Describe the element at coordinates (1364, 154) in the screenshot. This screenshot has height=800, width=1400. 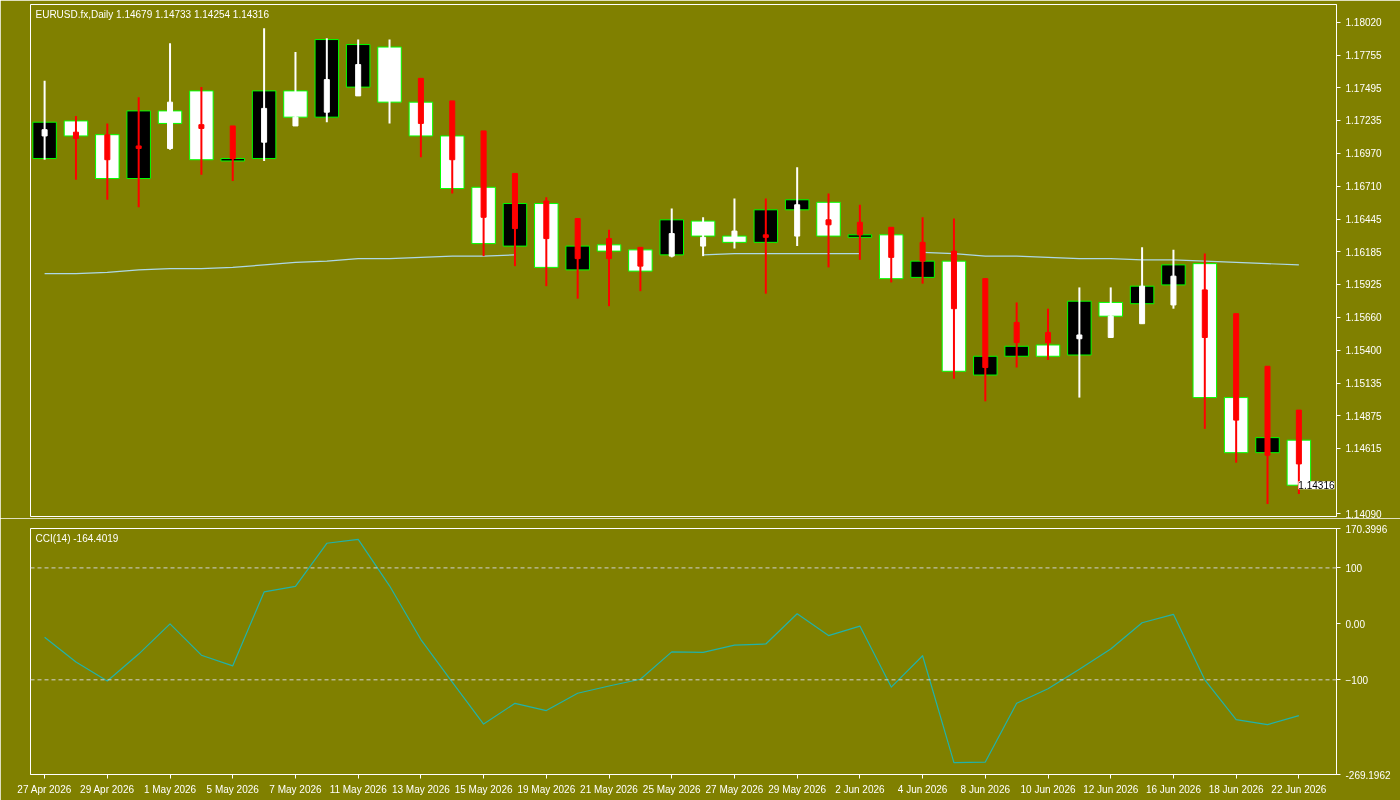
I see `y-tick-label: 1.16970` at that location.